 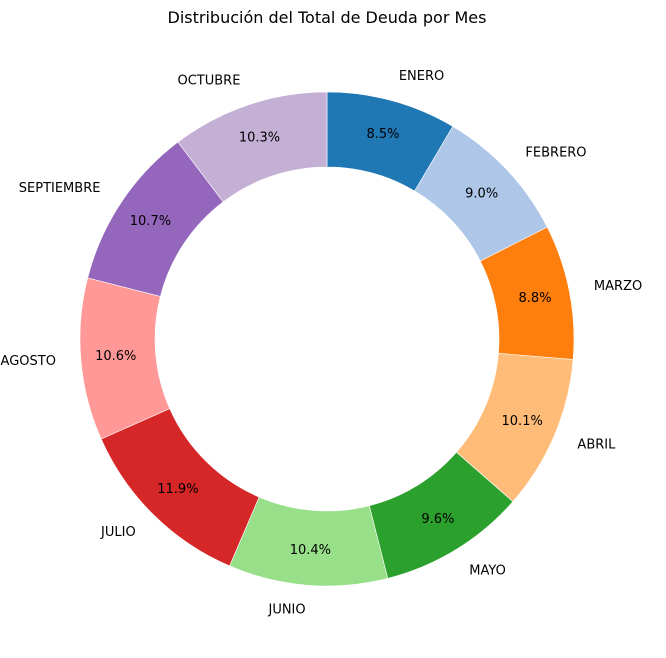 I want to click on category-label-junio: JUNIO, so click(x=286, y=610).